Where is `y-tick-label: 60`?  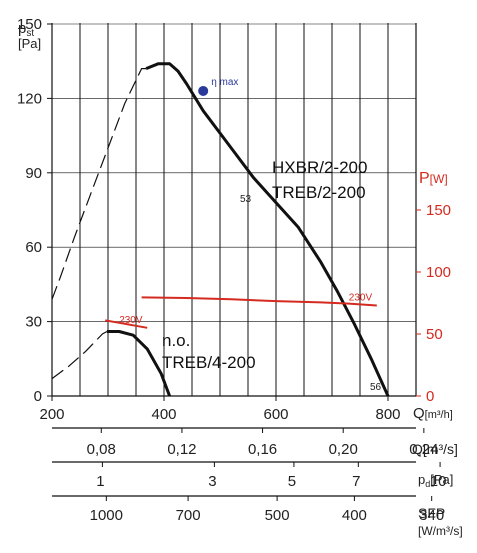
y-tick-label: 60 is located at coordinates (33, 247).